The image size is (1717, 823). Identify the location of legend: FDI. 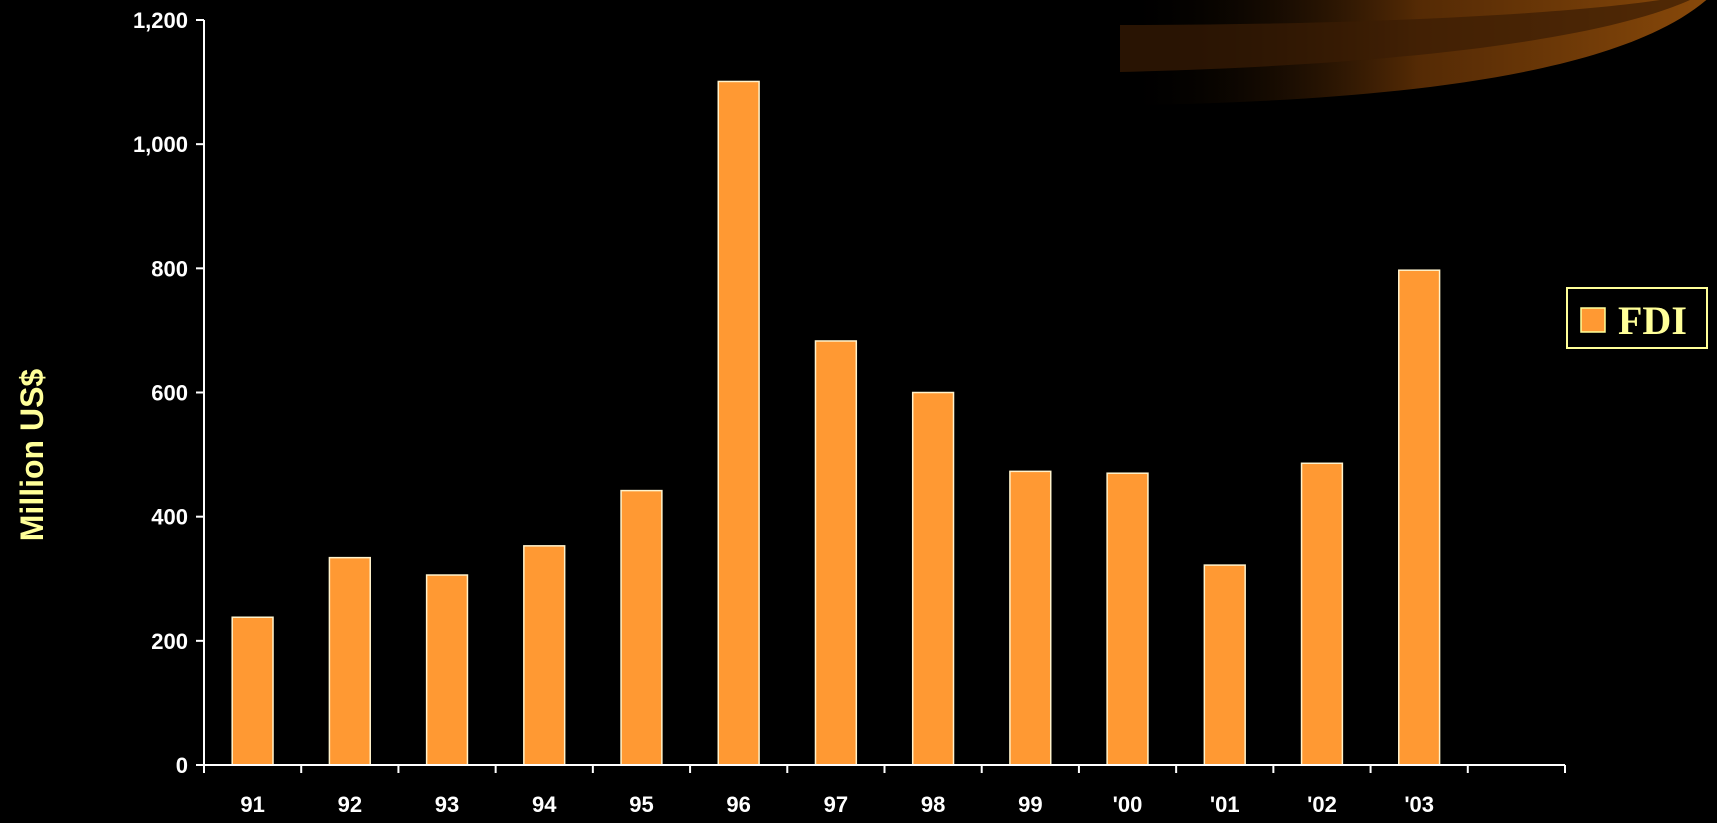
(1637, 318).